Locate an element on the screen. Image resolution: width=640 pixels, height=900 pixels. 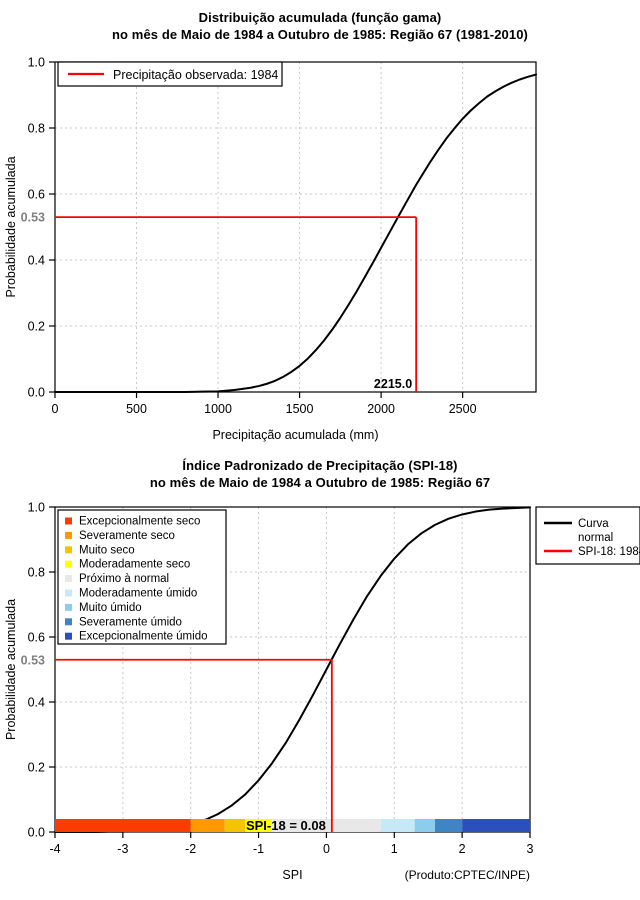
category-label: Muito úmido is located at coordinates (110, 608).